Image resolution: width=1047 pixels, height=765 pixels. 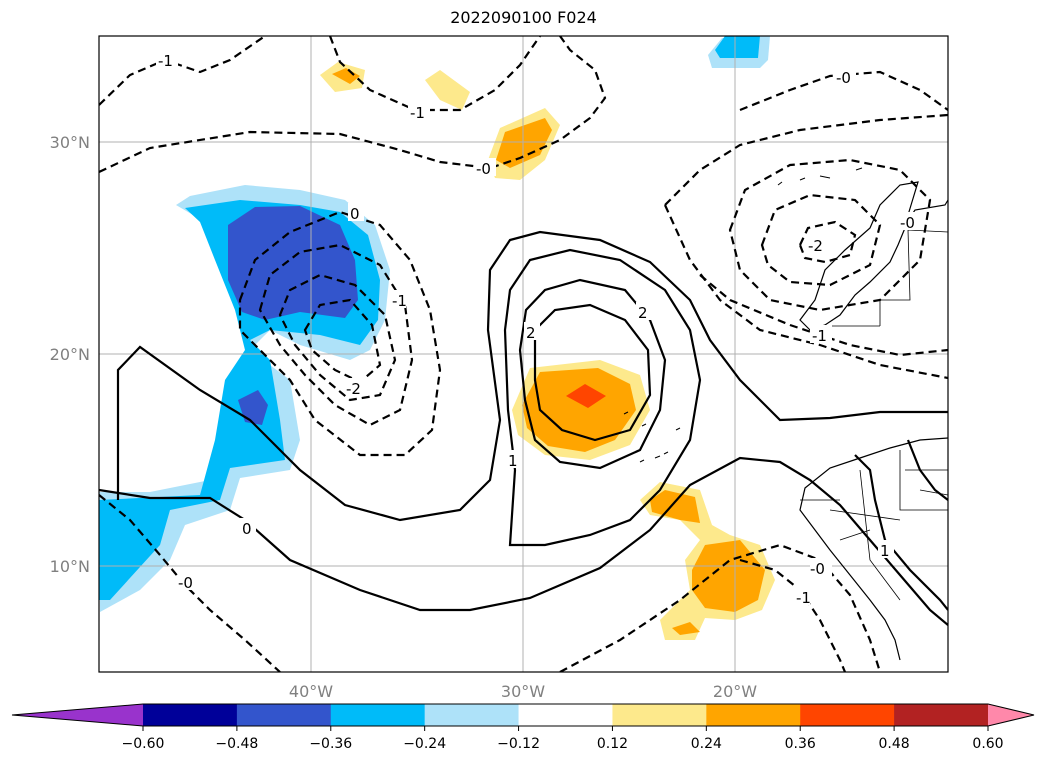 I want to click on longitude-labels: 40°W 30°W 20°W, so click(x=523, y=691).